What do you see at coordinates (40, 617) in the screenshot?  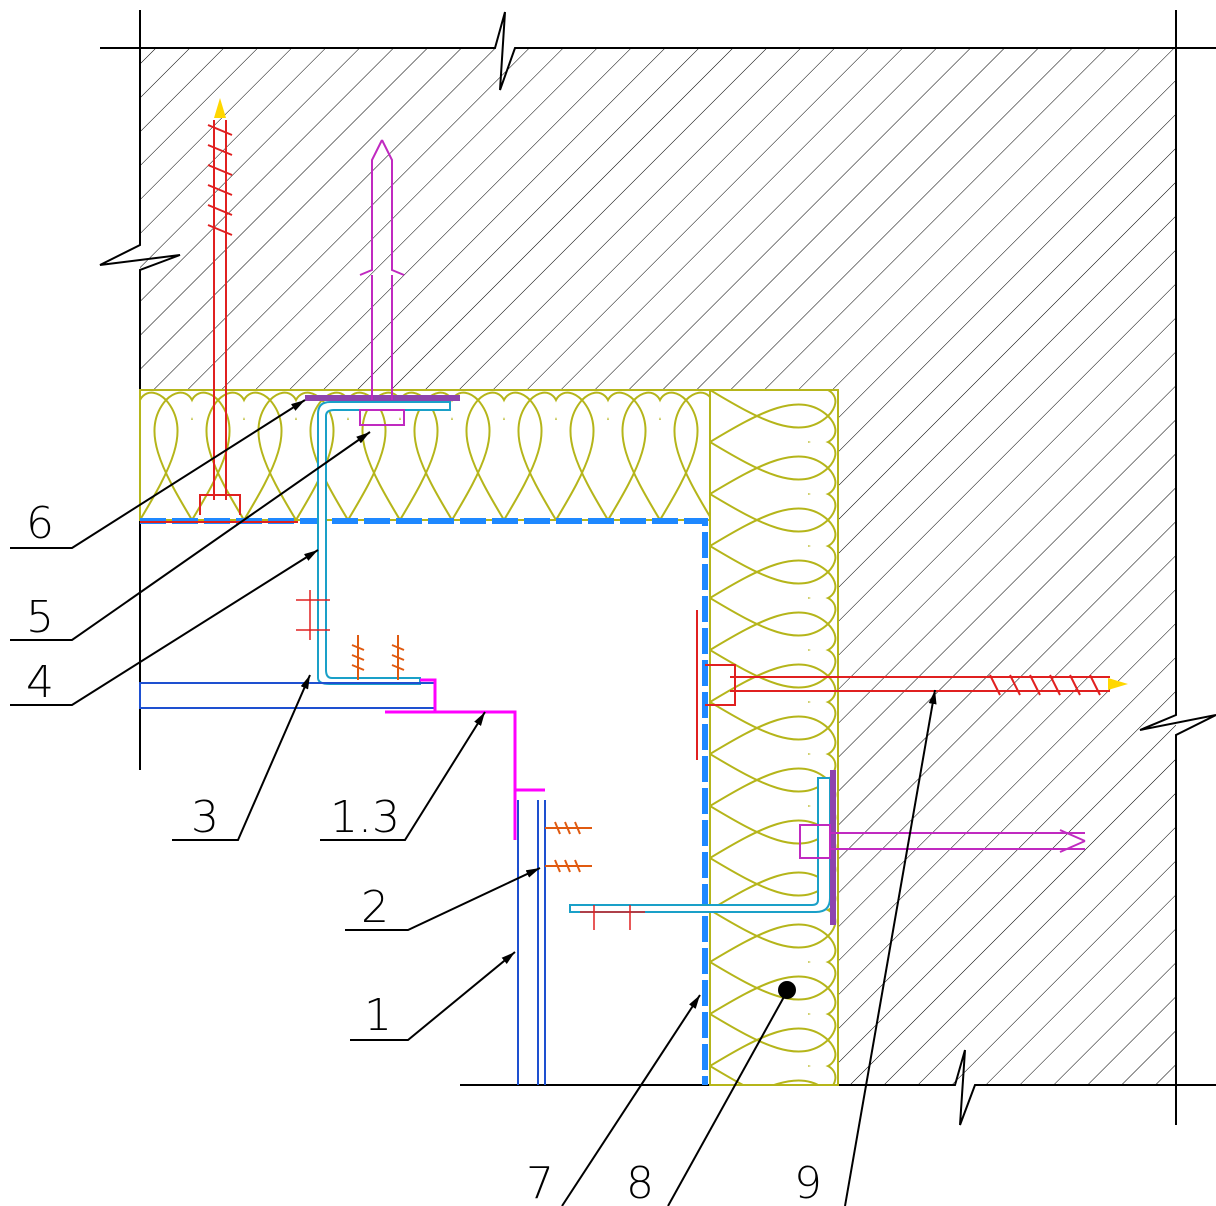 I see `label: 5` at bounding box center [40, 617].